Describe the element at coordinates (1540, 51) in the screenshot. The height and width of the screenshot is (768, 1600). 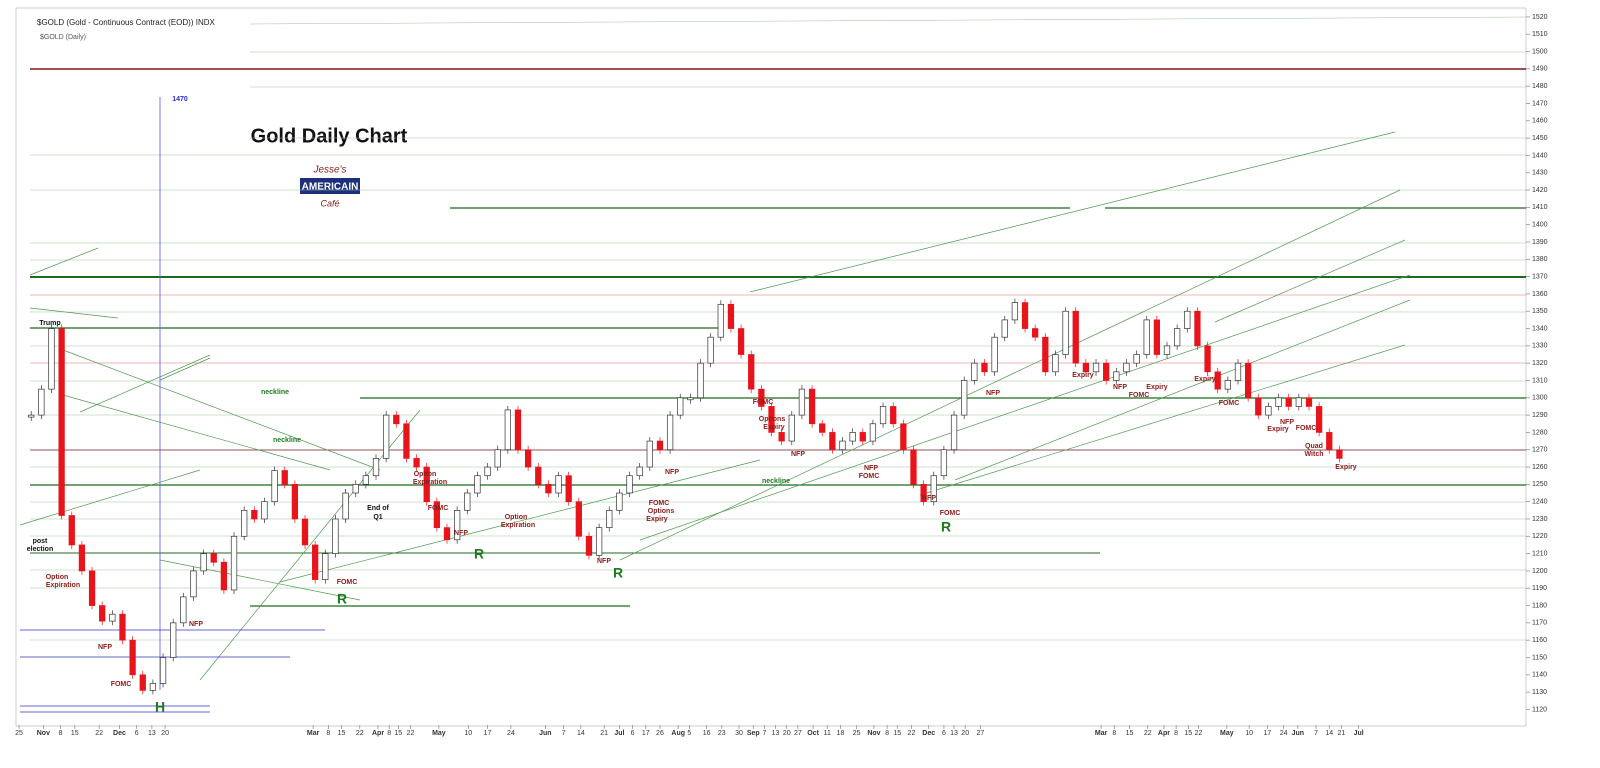
I see `y-tick-label: 1500` at that location.